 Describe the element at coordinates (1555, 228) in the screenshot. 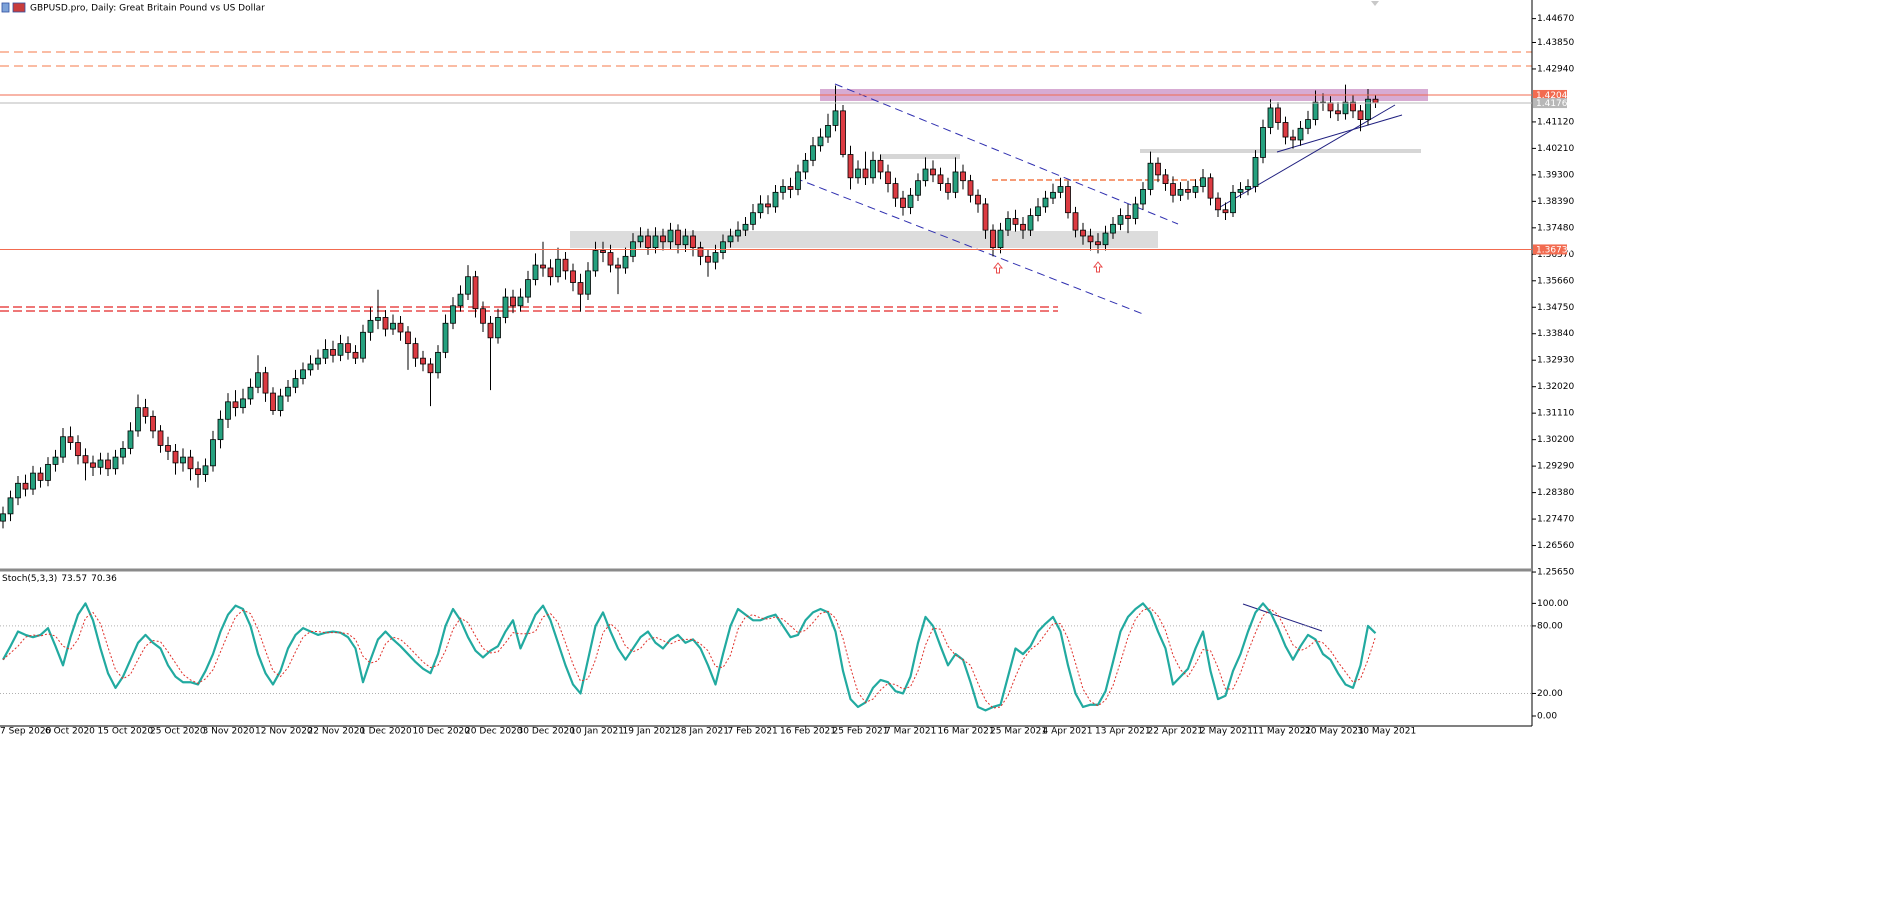

I see `y-tick-label: 1.37480` at that location.